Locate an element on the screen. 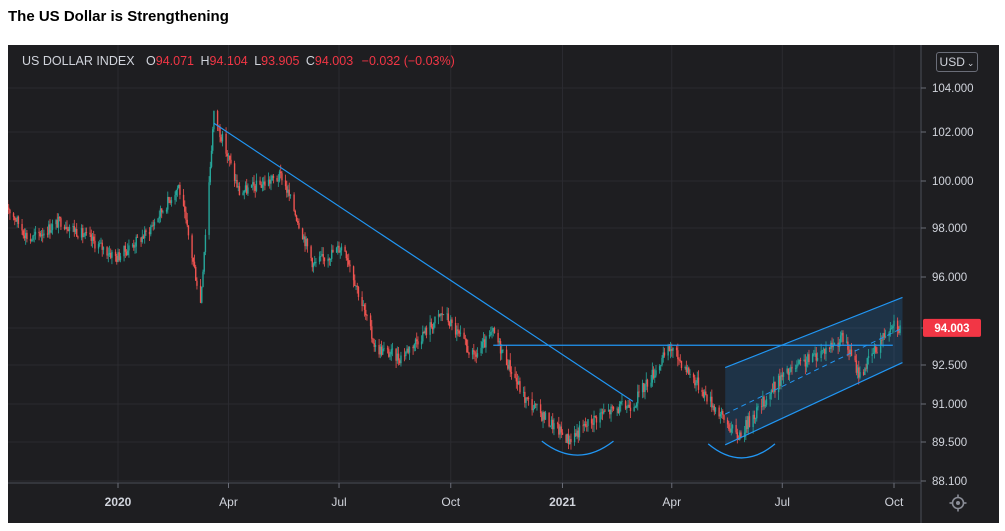 The image size is (1005, 531). channel-fill is located at coordinates (814, 371).